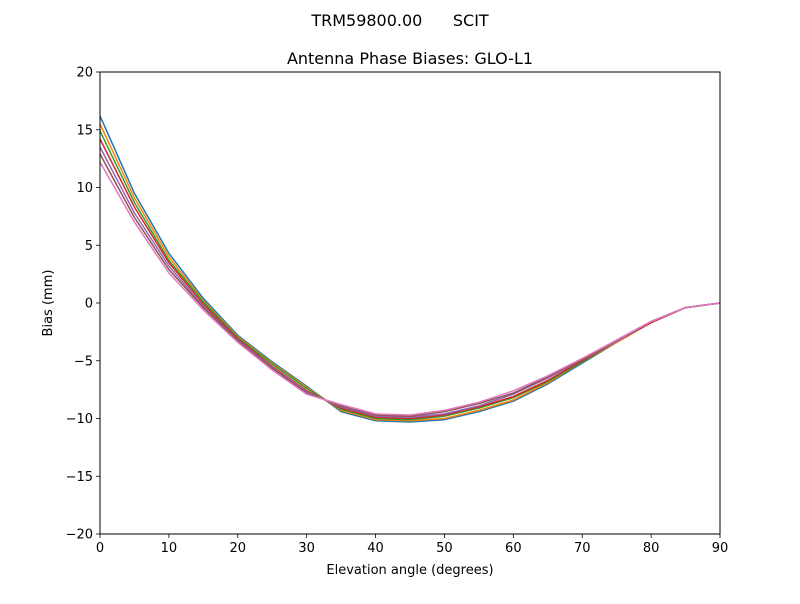 The width and height of the screenshot is (800, 604). What do you see at coordinates (409, 570) in the screenshot?
I see `x-axis-label: Elevation angle (degrees)` at bounding box center [409, 570].